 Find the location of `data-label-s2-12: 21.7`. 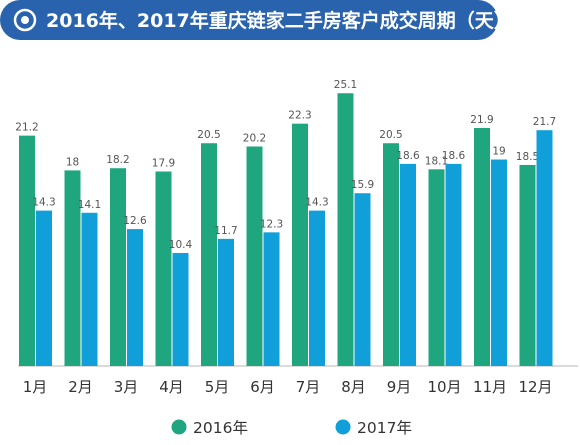

data-label-s2-12: 21.7 is located at coordinates (544, 122).